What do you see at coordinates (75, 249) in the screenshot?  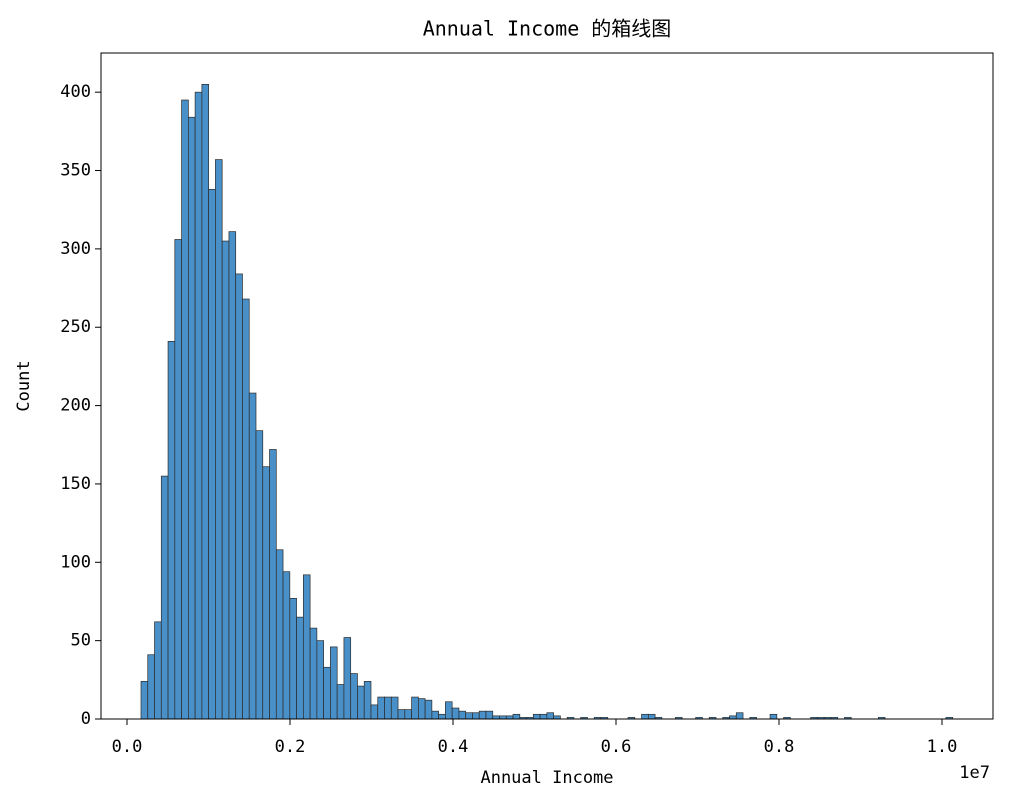 I see `y-tick-label: 300` at bounding box center [75, 249].